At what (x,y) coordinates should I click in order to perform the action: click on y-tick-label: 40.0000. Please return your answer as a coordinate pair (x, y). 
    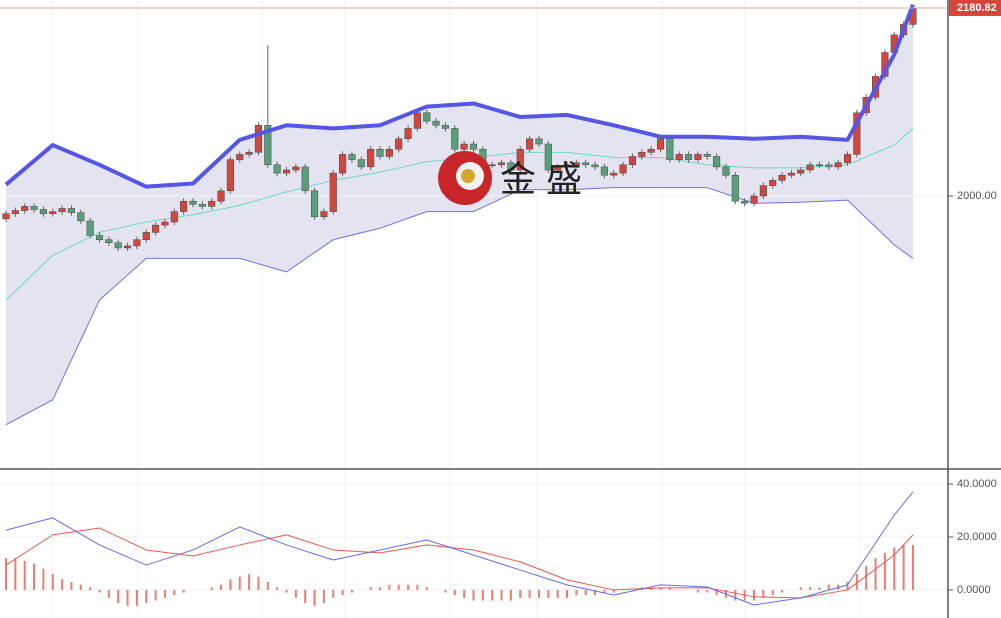
    Looking at the image, I should click on (977, 484).